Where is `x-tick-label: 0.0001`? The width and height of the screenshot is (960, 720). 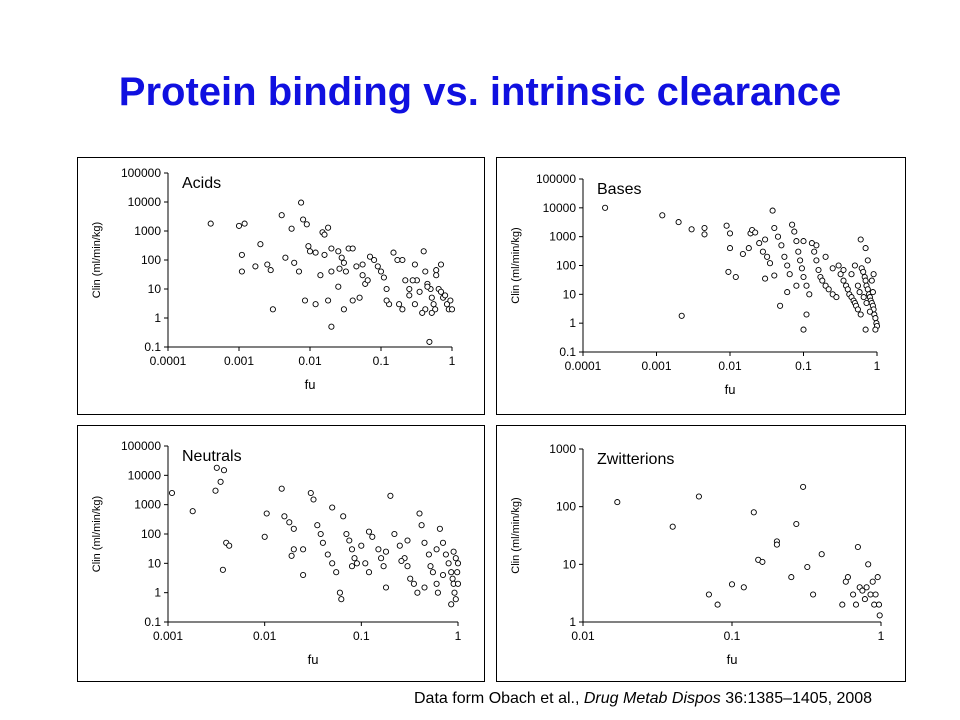
x-tick-label: 0.0001 is located at coordinates (168, 361).